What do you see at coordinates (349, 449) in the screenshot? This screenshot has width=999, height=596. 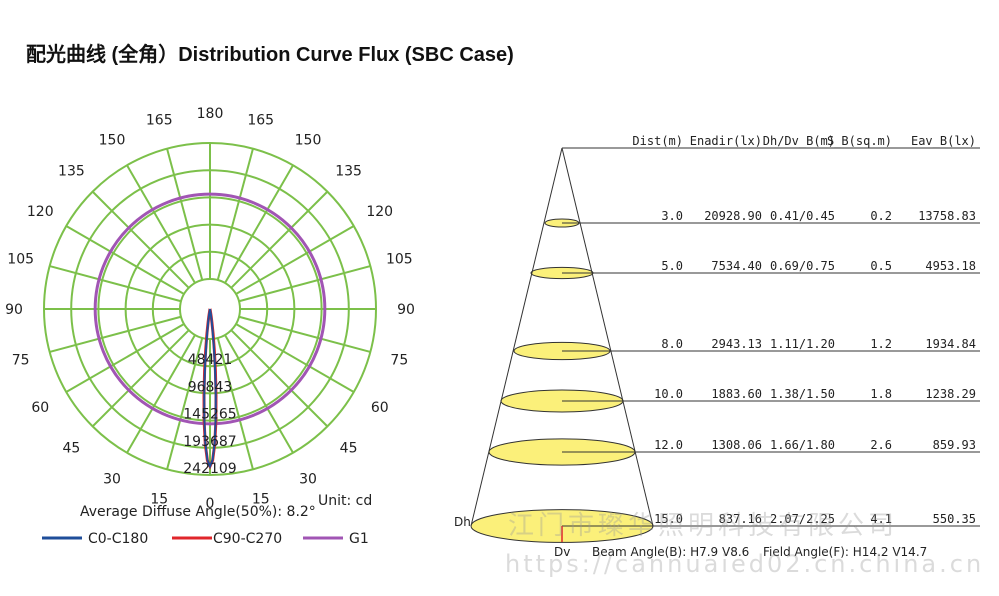 I see `angle-label-right-45: 45` at bounding box center [349, 449].